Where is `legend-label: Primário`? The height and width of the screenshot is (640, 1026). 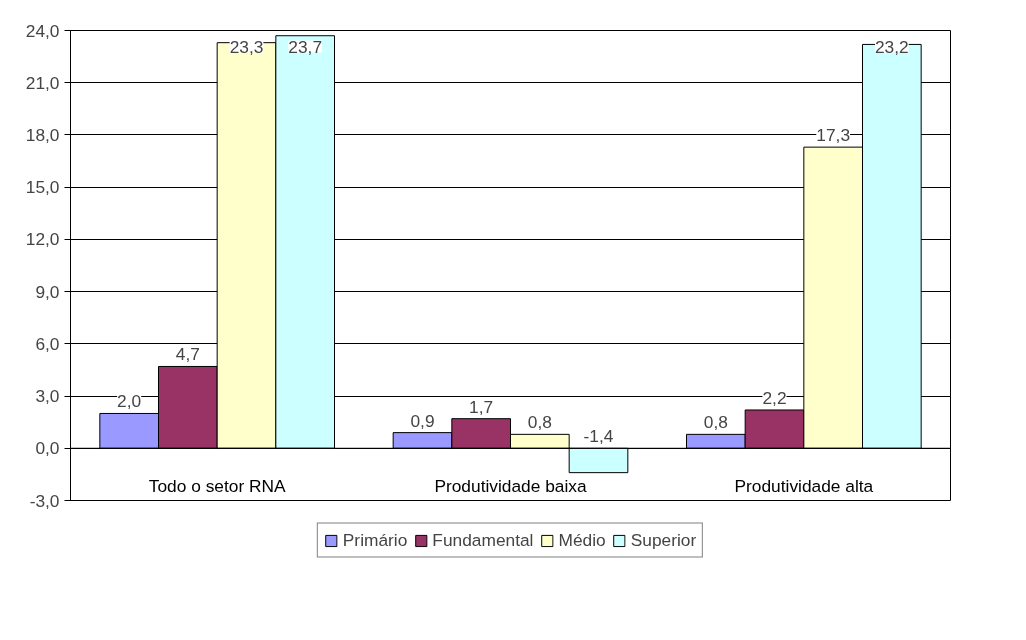 legend-label: Primário is located at coordinates (375, 540).